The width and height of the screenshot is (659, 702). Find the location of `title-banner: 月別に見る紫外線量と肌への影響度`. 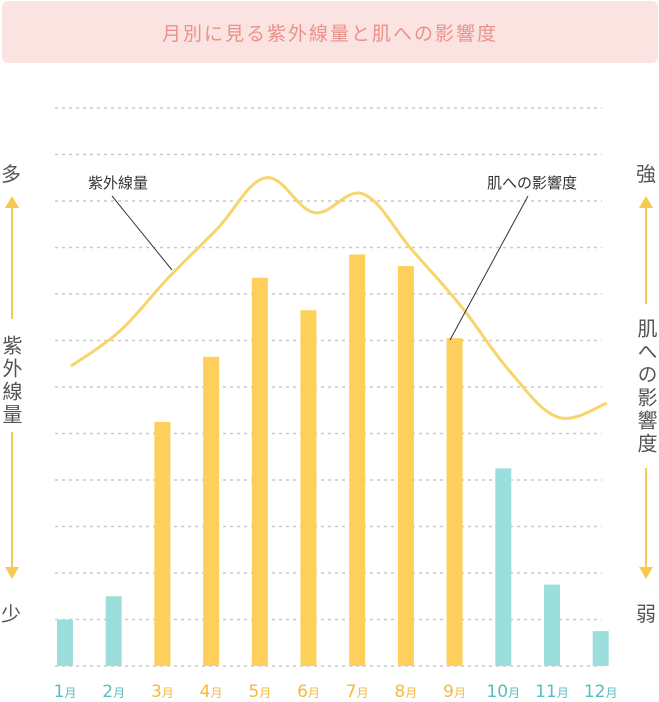

title-banner: 月別に見る紫外線量と肌への影響度 is located at coordinates (330, 32).